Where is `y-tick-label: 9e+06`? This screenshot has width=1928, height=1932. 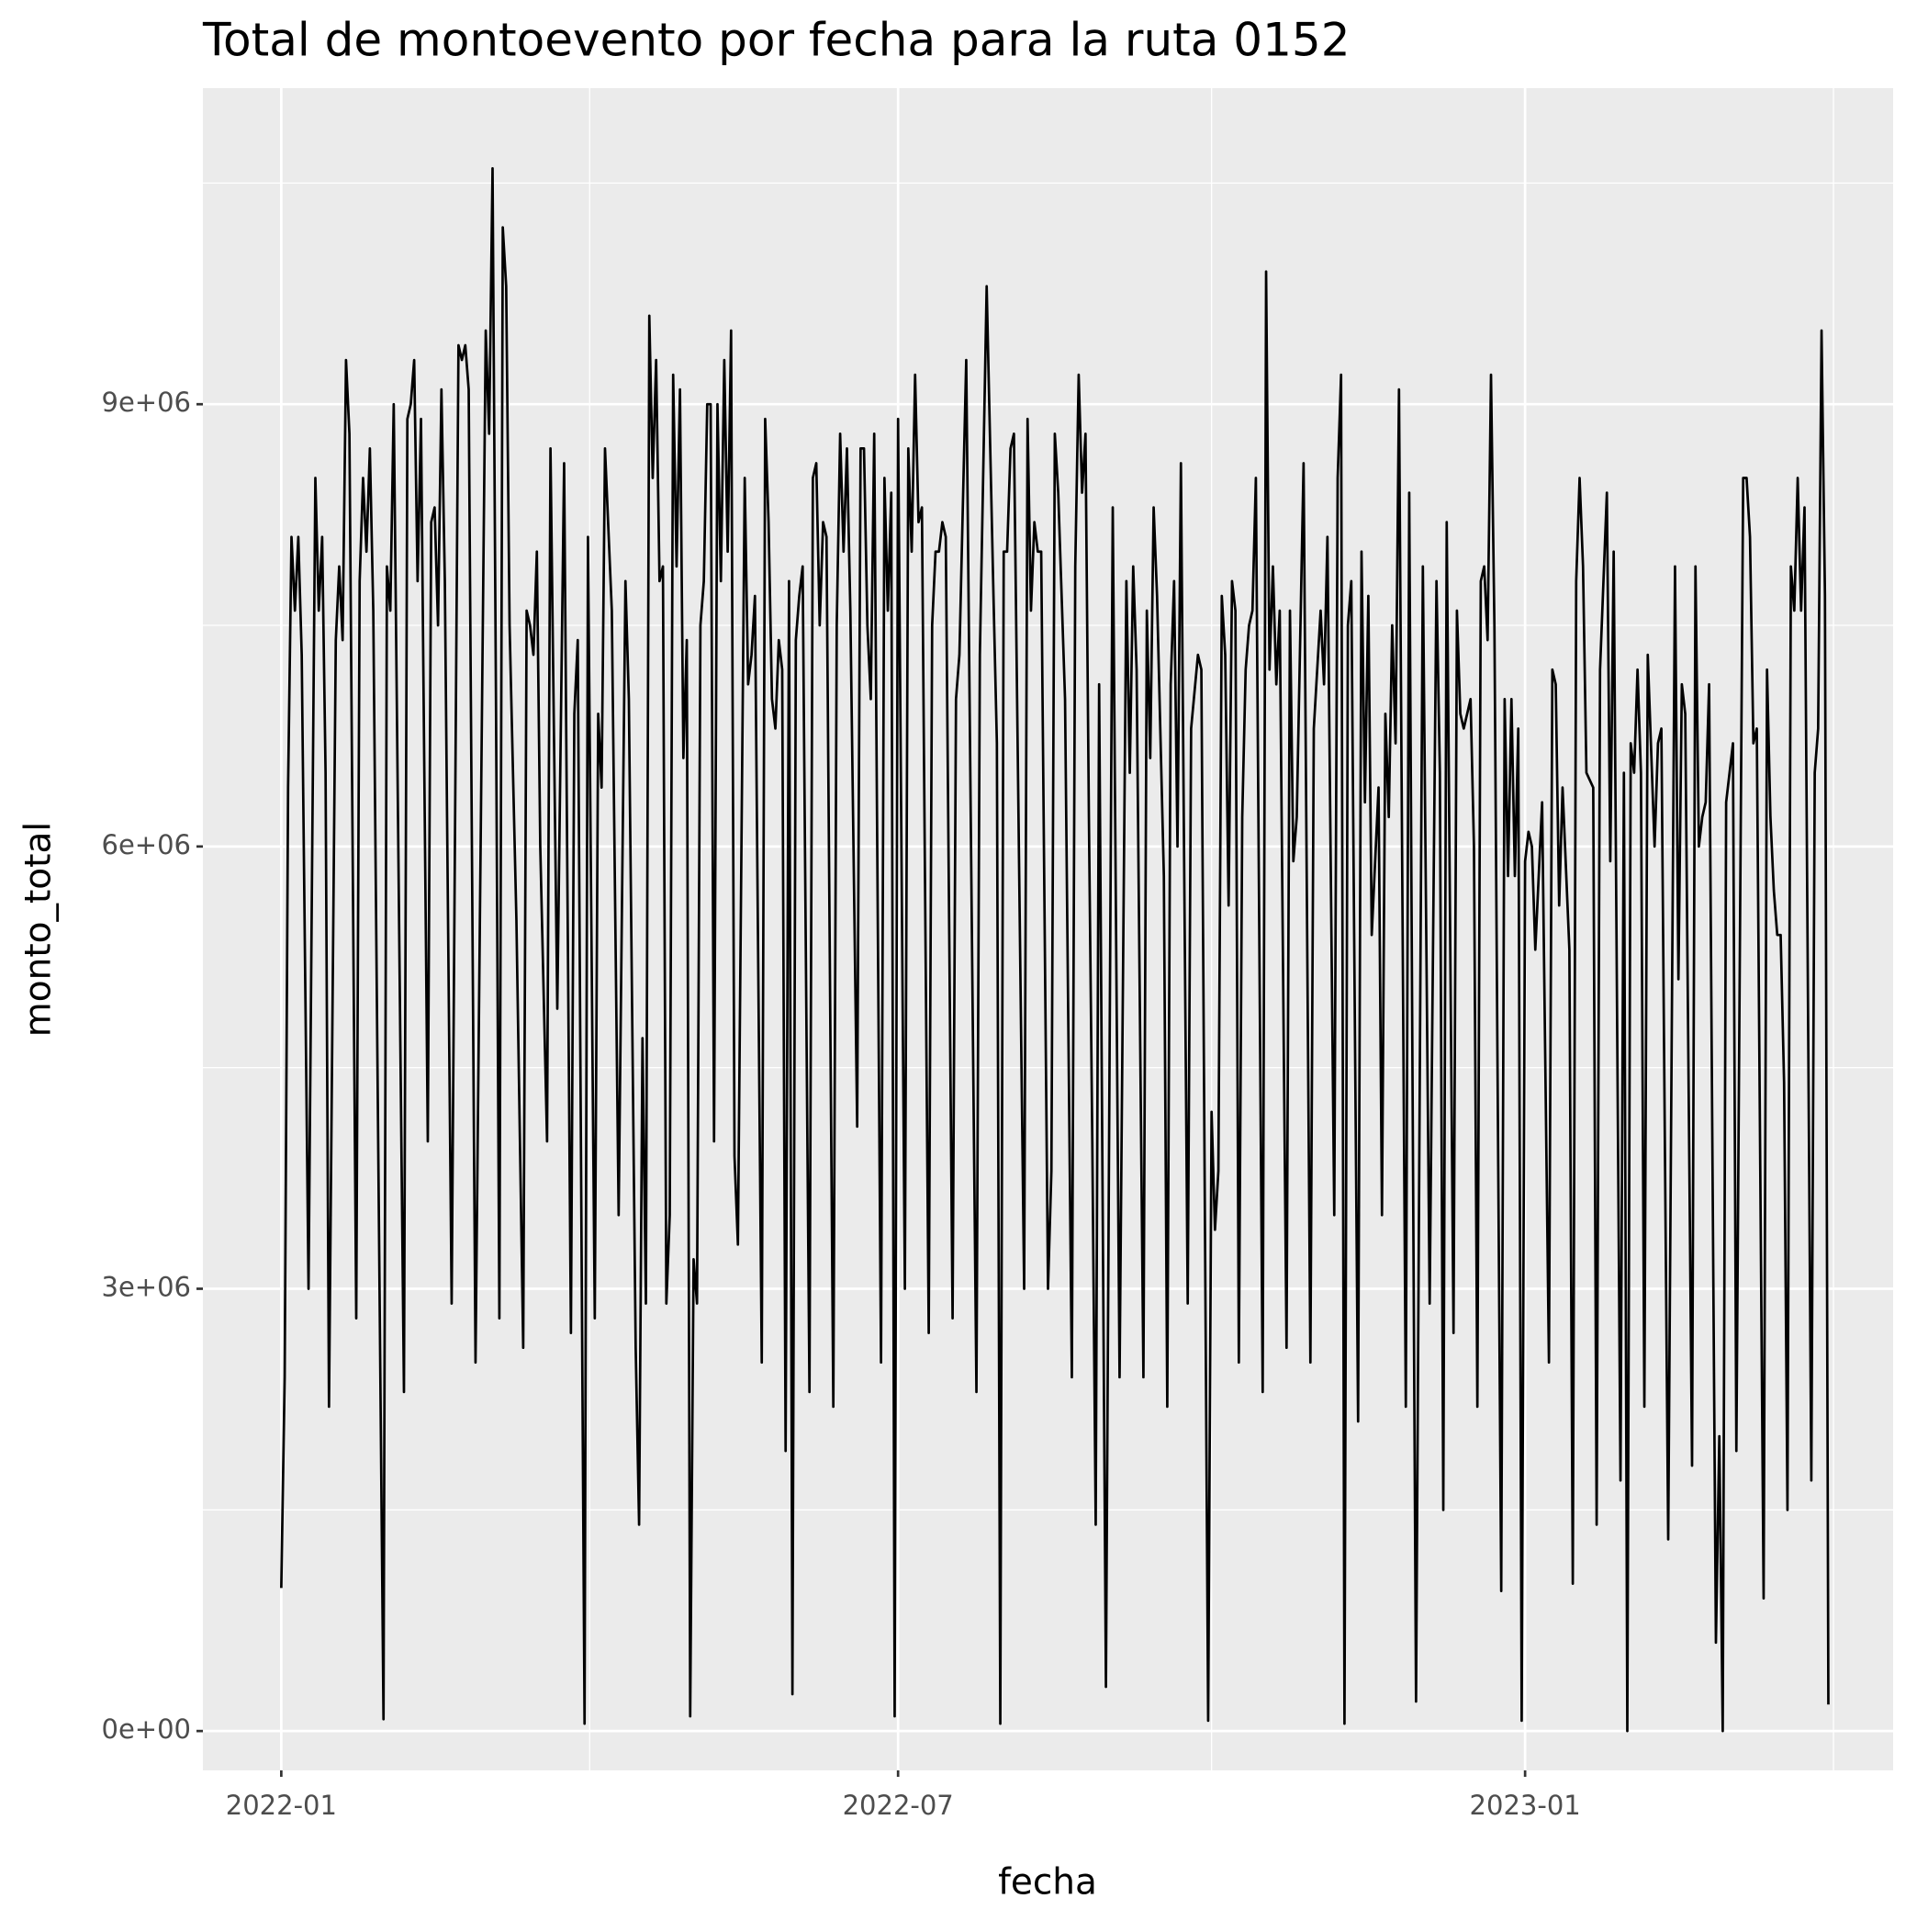 y-tick-label: 9e+06 is located at coordinates (147, 402).